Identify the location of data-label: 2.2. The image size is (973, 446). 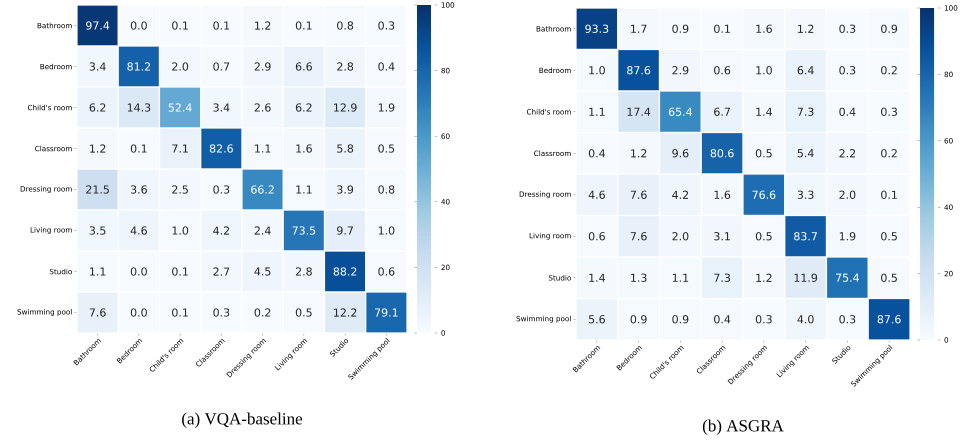
(847, 153).